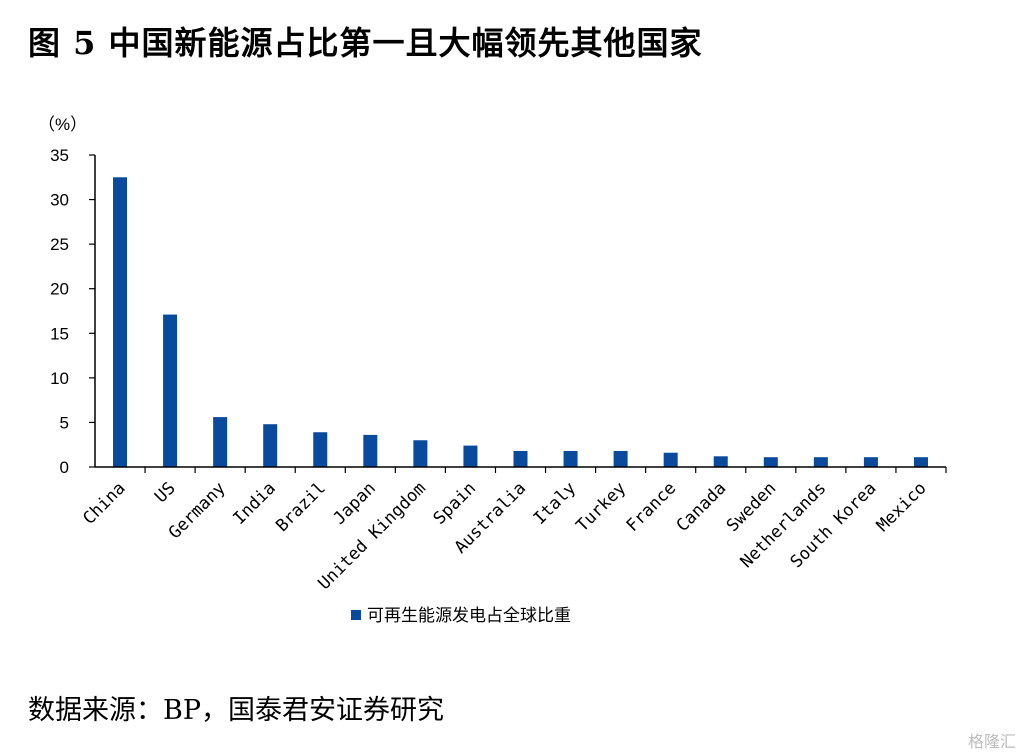 The width and height of the screenshot is (1022, 756). I want to click on bar-south-korea, so click(870, 462).